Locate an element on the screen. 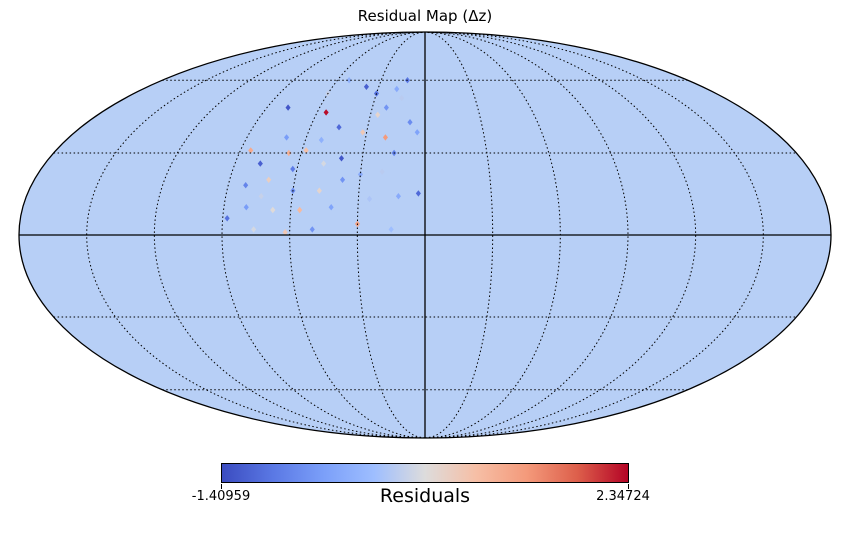 Image resolution: width=850 pixels, height=540 pixels. colorbar-min-tick is located at coordinates (221, 486).